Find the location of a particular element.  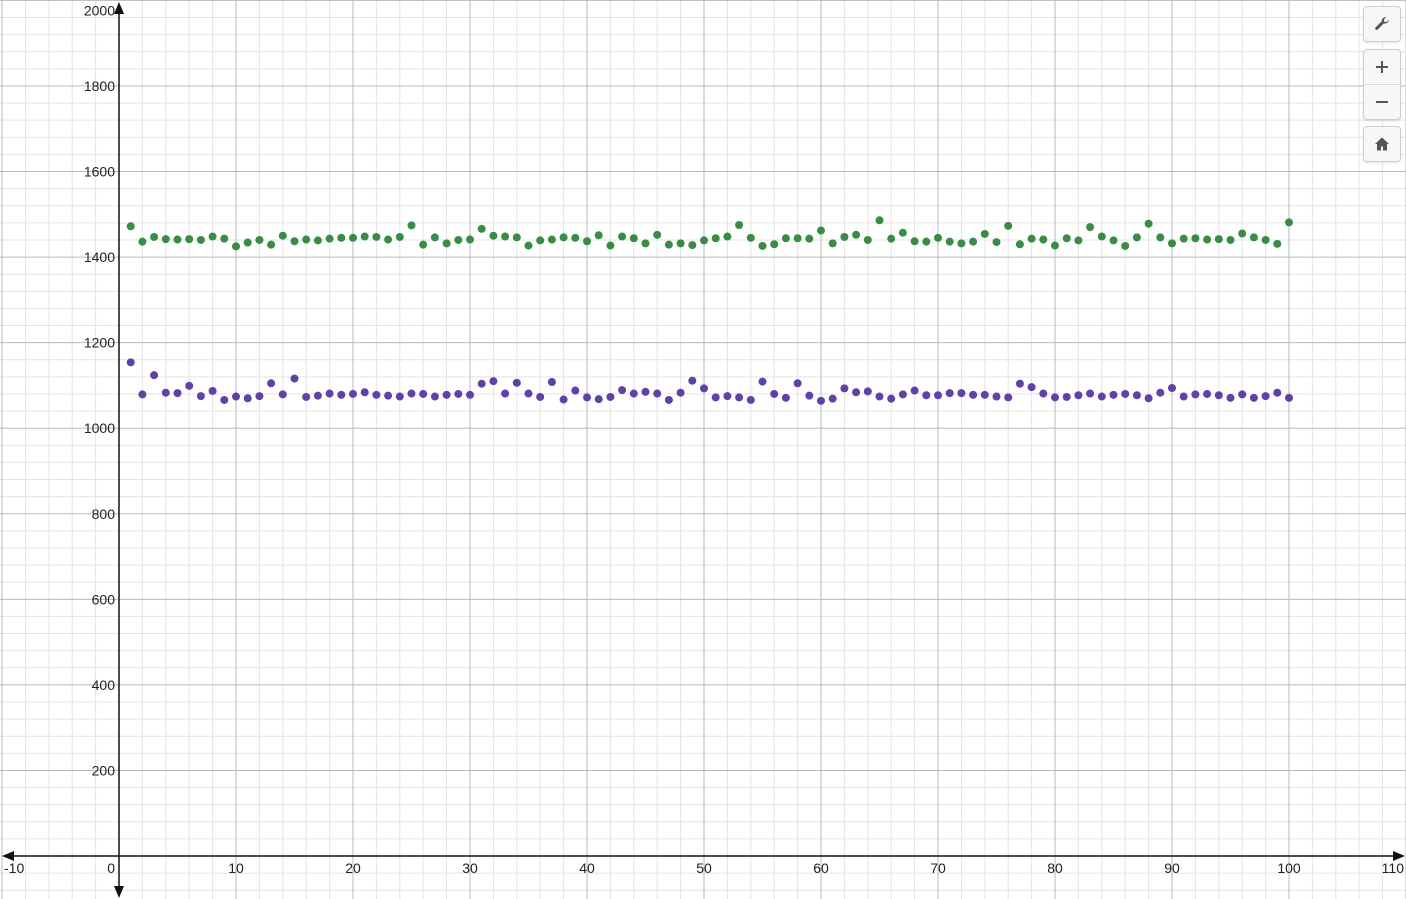

y-tick-label: 1400 is located at coordinates (99, 257).